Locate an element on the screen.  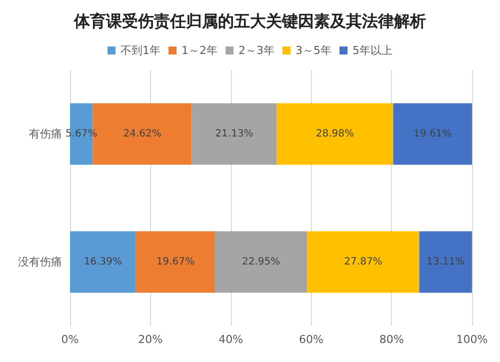
data-label: 19.67% is located at coordinates (175, 262).